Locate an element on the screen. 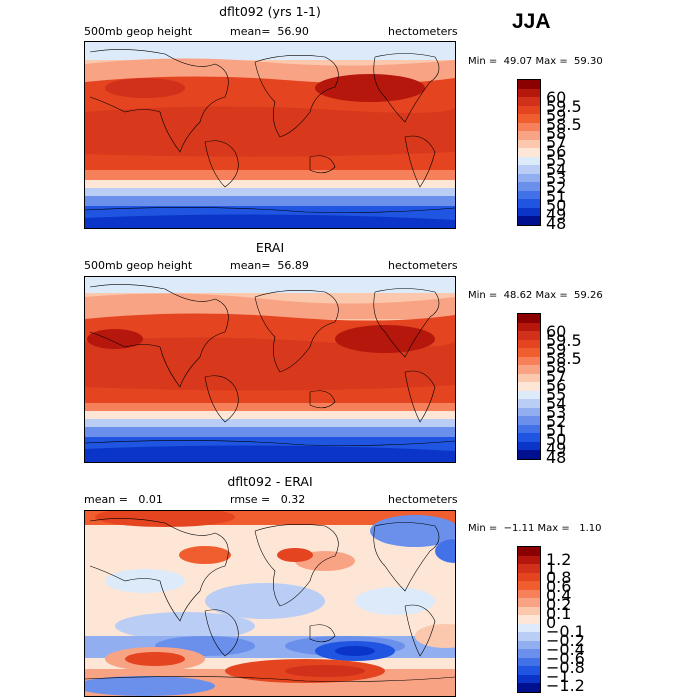 This screenshot has width=700, height=700. panel-1-cbar-label: 57 is located at coordinates (556, 142).